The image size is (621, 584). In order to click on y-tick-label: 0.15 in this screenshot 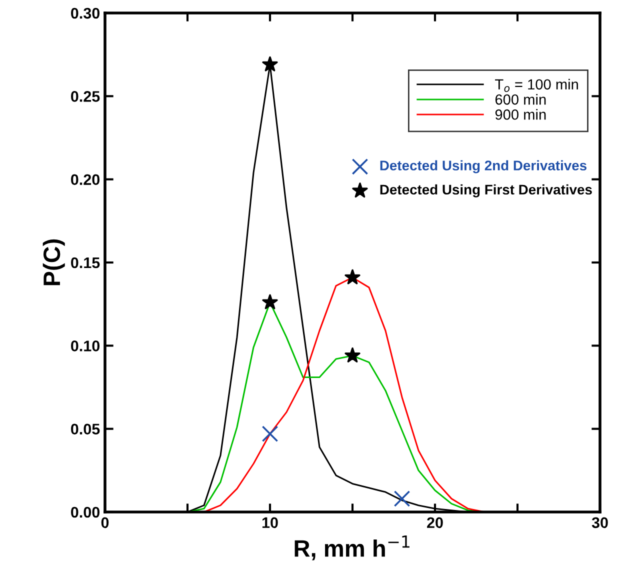, I will do `click(85, 262)`.